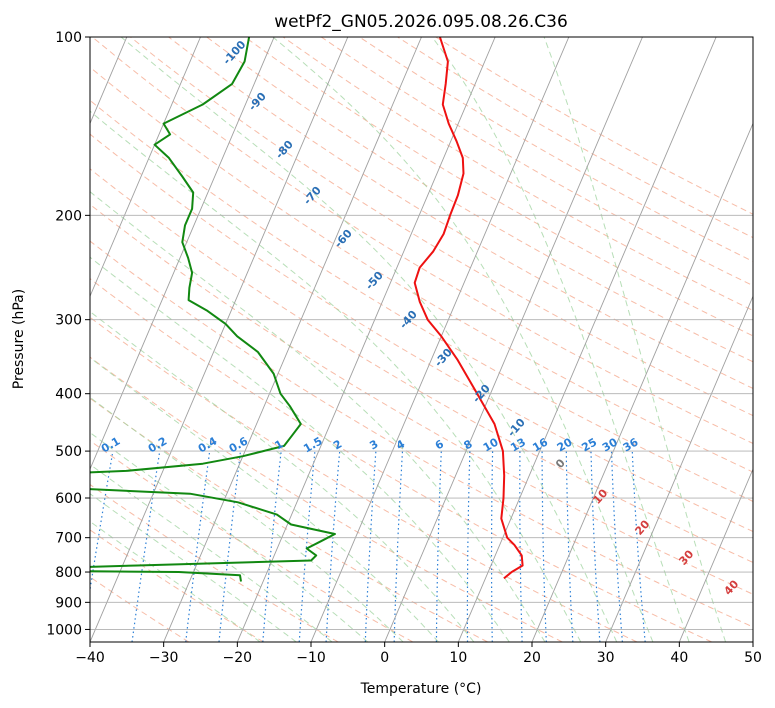 The width and height of the screenshot is (775, 708). I want to click on mixing-ratio-label: 6, so click(439, 444).